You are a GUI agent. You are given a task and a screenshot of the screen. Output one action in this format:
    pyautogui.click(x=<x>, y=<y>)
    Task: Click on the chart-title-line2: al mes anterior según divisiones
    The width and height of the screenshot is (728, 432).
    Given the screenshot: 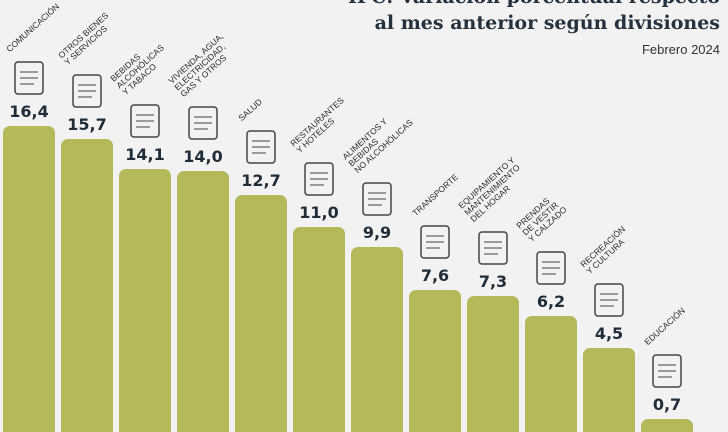 What is the action you would take?
    pyautogui.click(x=547, y=23)
    